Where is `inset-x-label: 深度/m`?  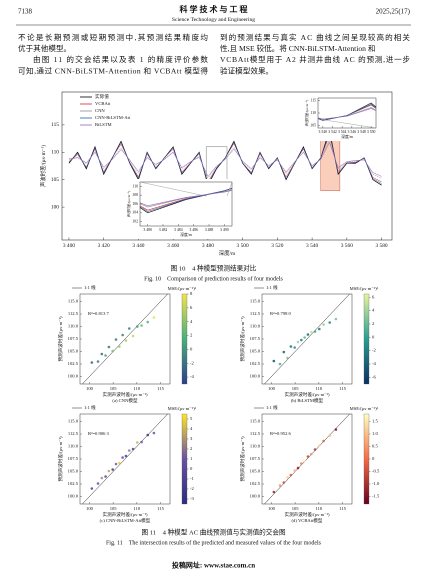
inset-x-label: 深度/m is located at coordinates (186, 234).